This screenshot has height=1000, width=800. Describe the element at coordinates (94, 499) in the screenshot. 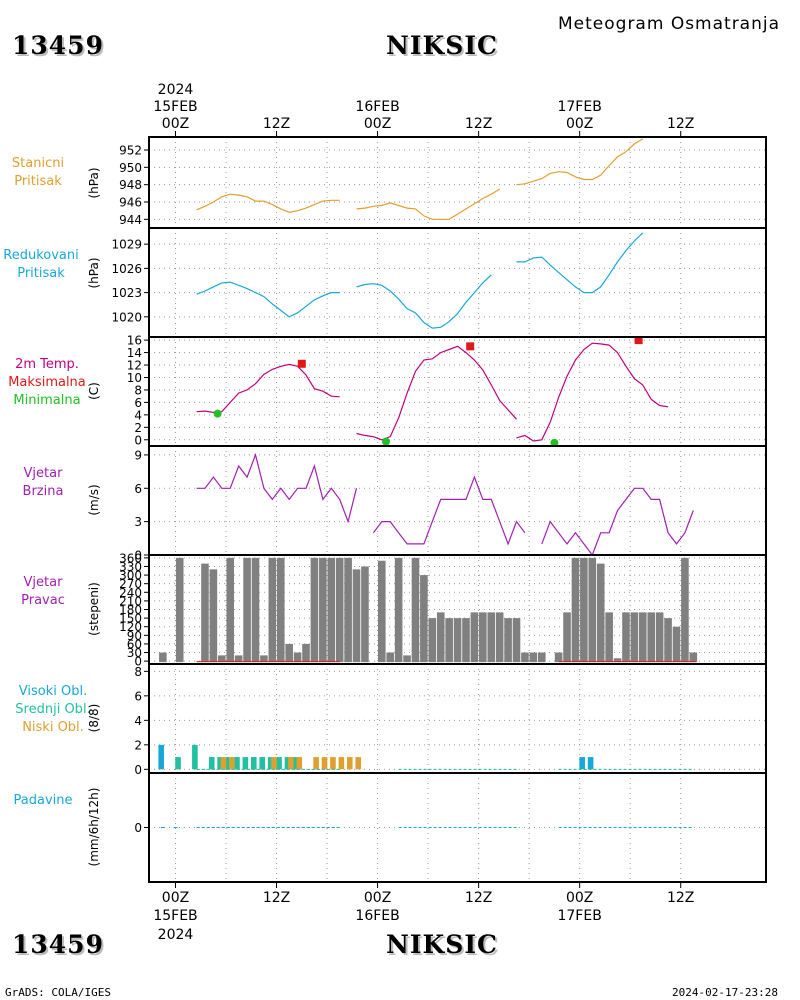

I see `y-axis-unit-label: (m/s)` at that location.